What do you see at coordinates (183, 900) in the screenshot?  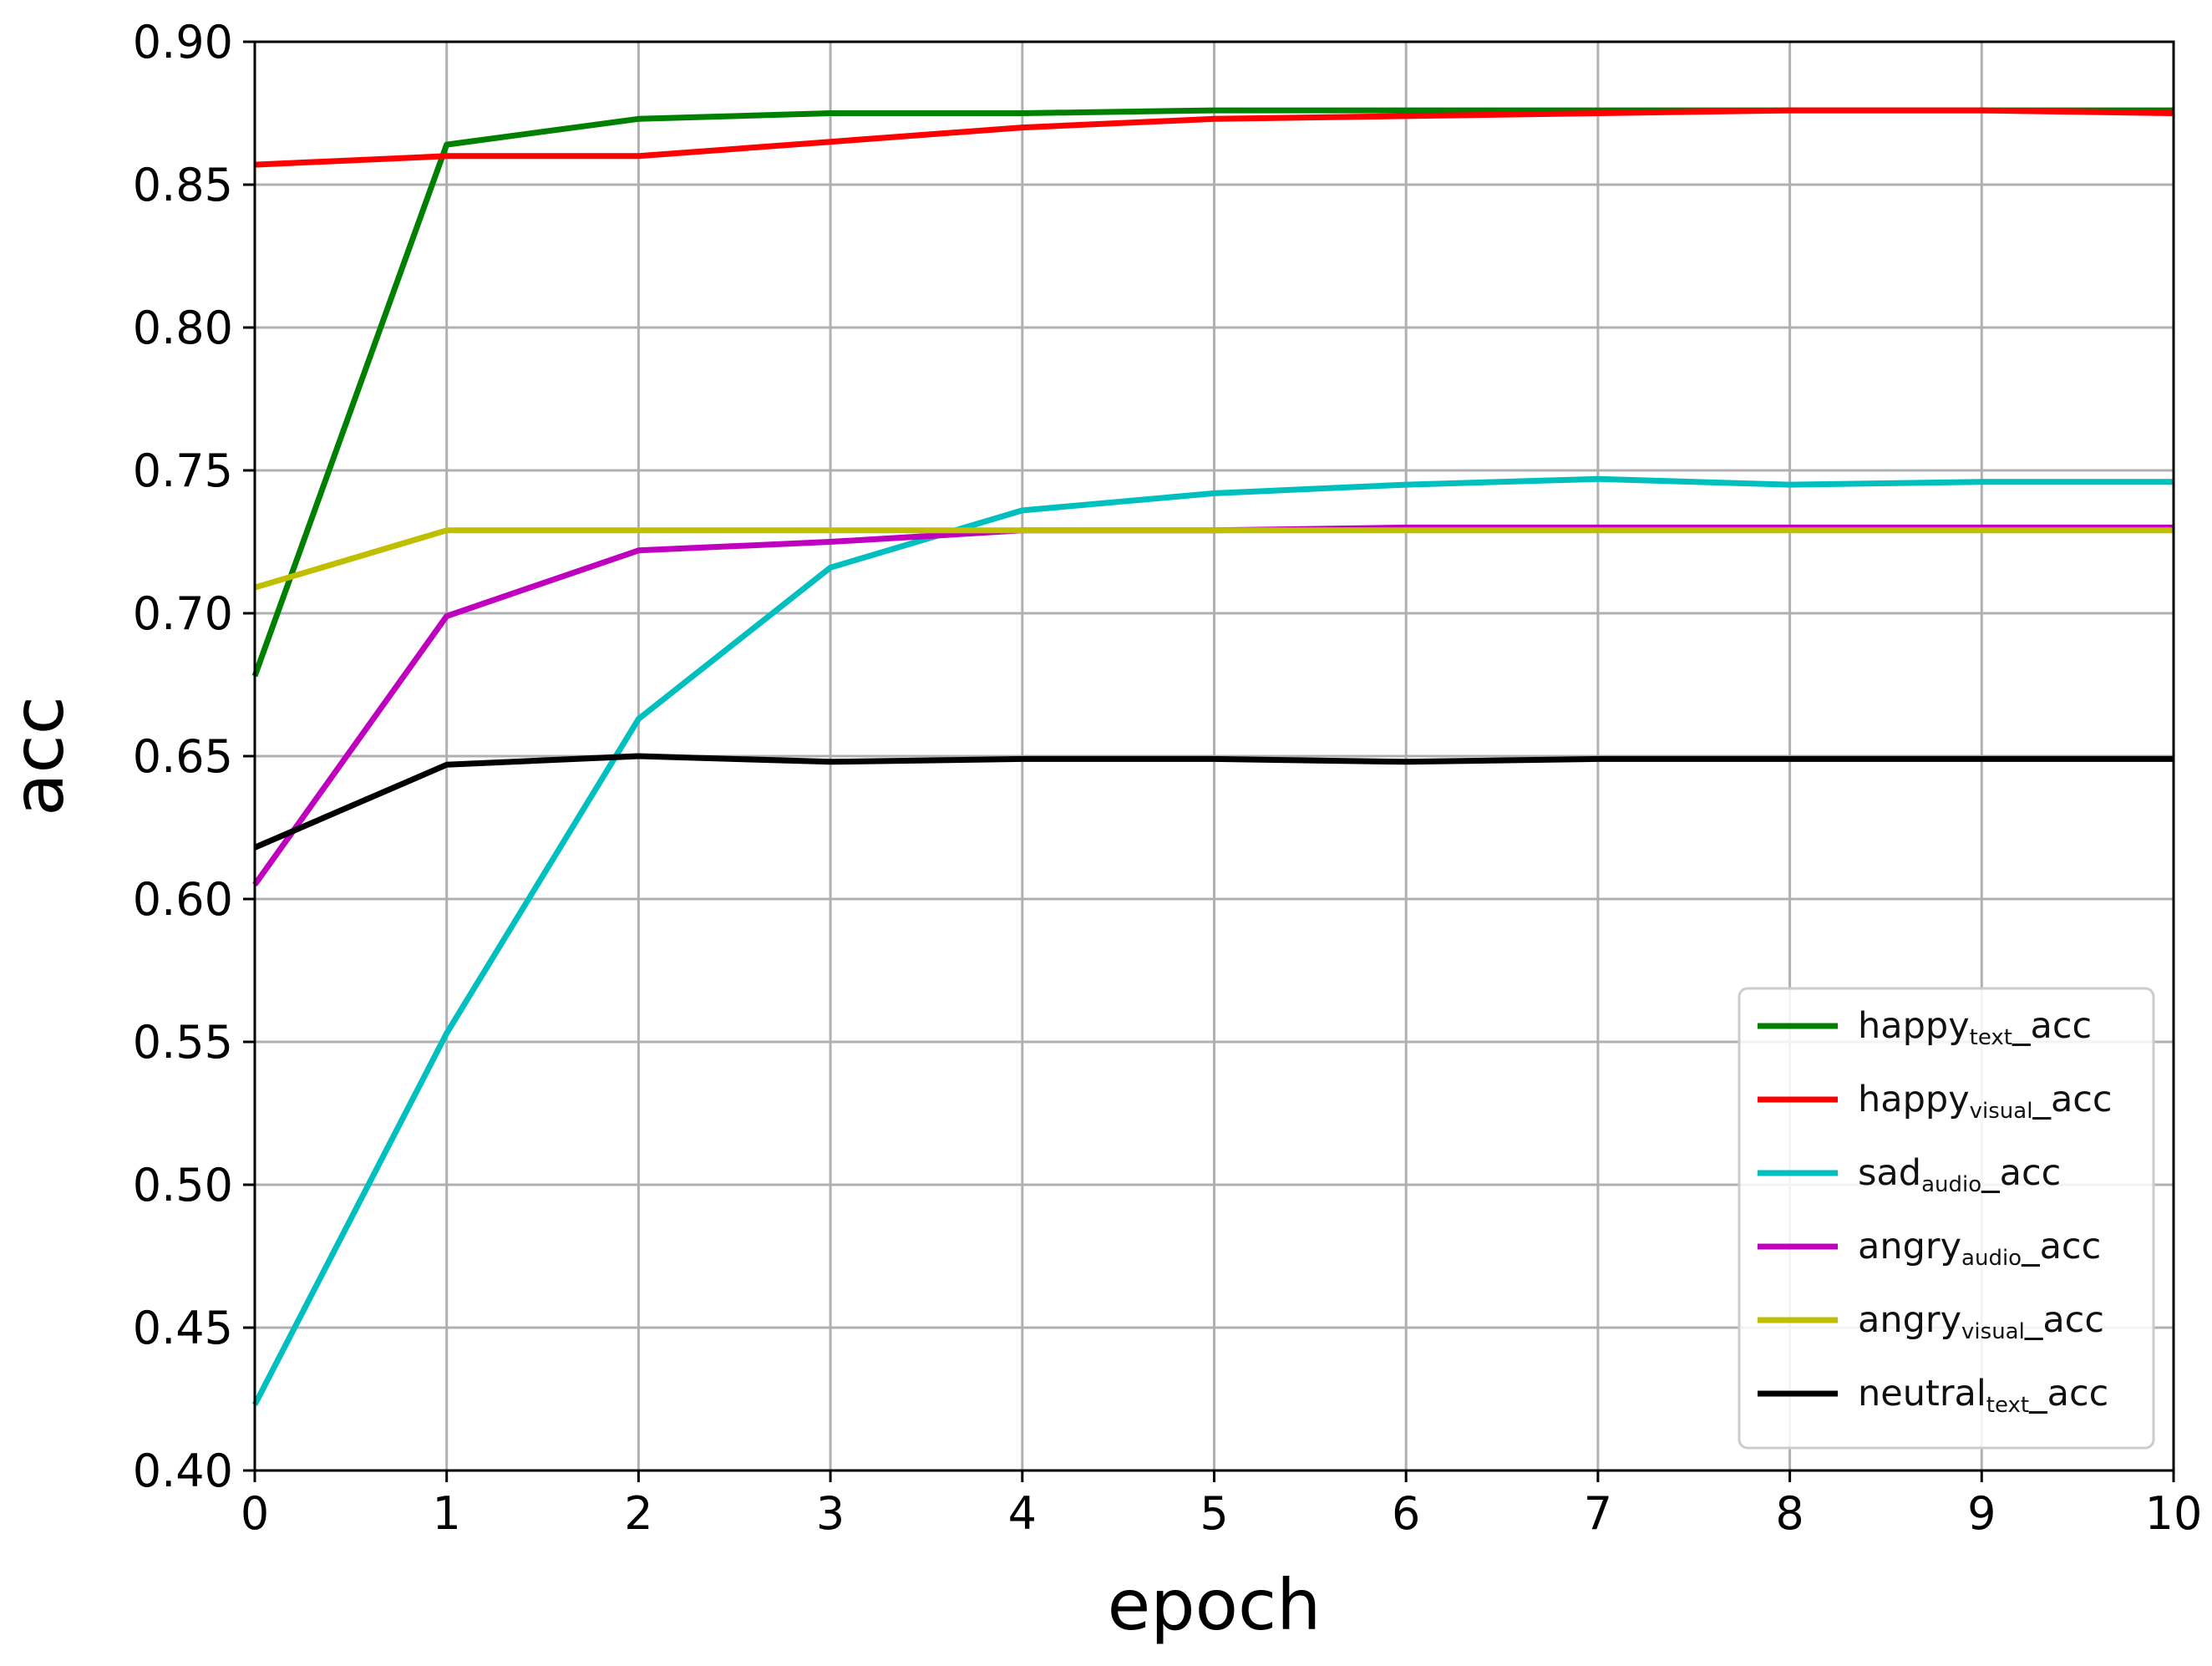 I see `y-tick-label: 0.60` at bounding box center [183, 900].